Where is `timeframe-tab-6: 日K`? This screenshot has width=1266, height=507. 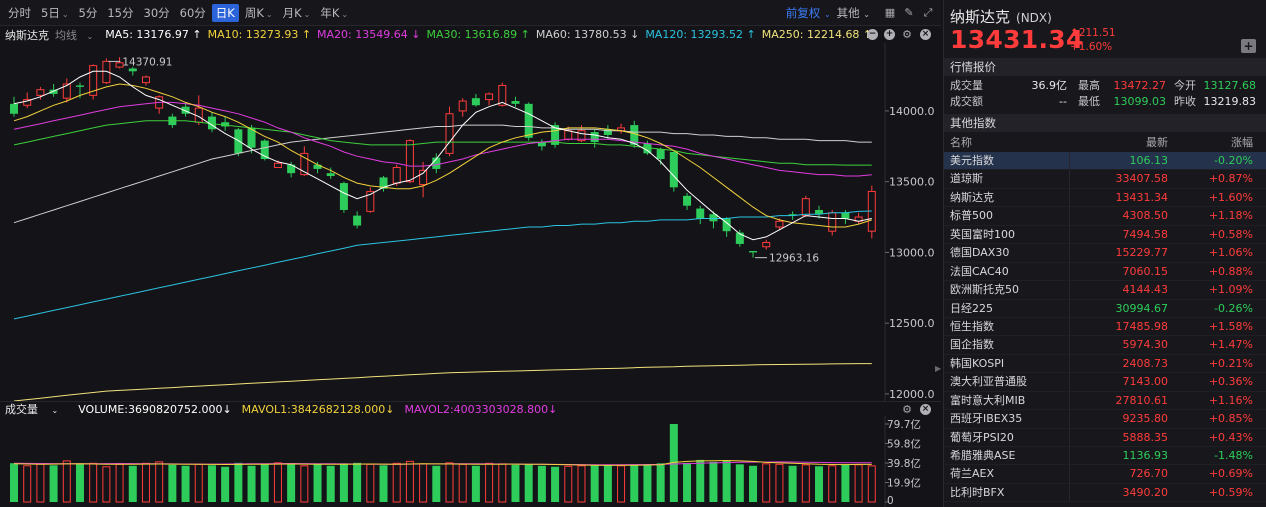 timeframe-tab-6: 日K is located at coordinates (225, 12).